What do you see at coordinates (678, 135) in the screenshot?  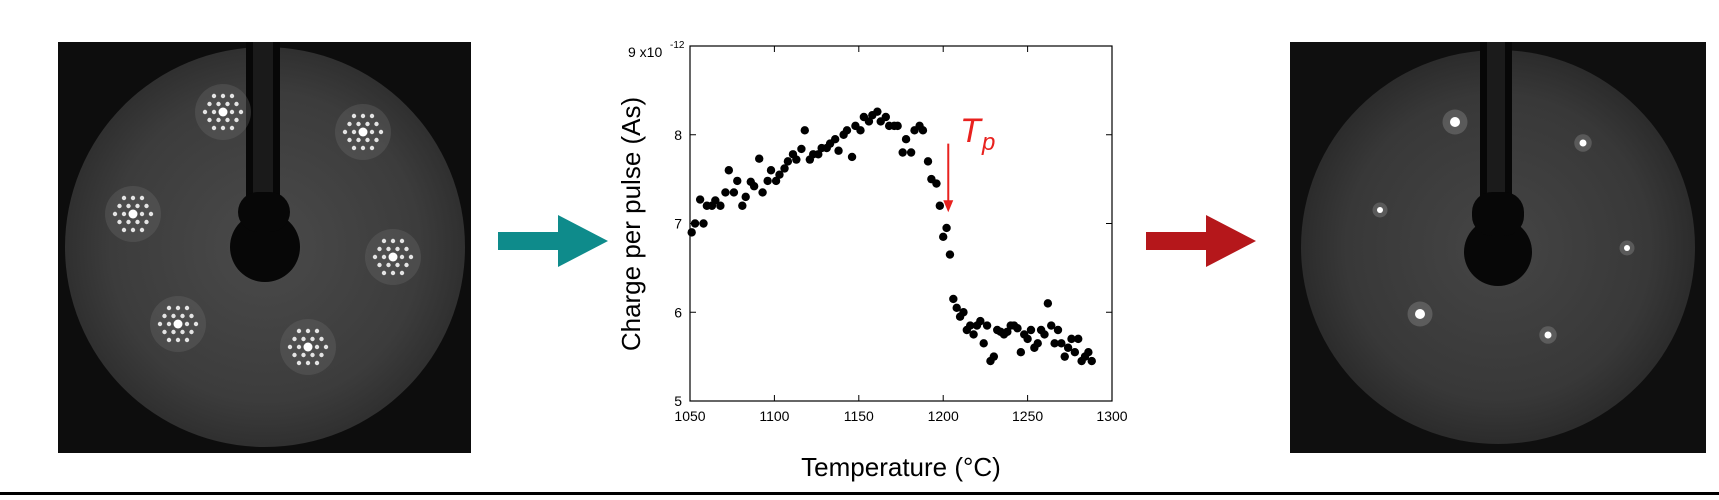 I see `y-tick-label: 8` at bounding box center [678, 135].